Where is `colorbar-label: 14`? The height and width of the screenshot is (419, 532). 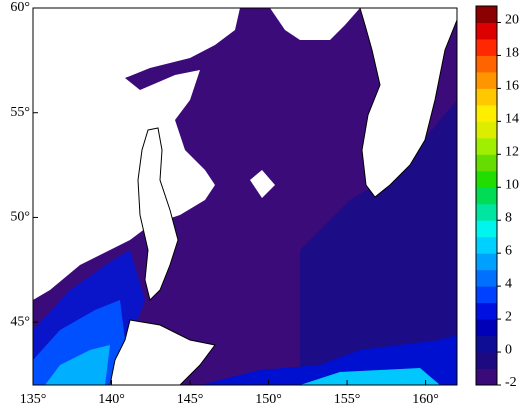 colorbar-label: 14 is located at coordinates (512, 119).